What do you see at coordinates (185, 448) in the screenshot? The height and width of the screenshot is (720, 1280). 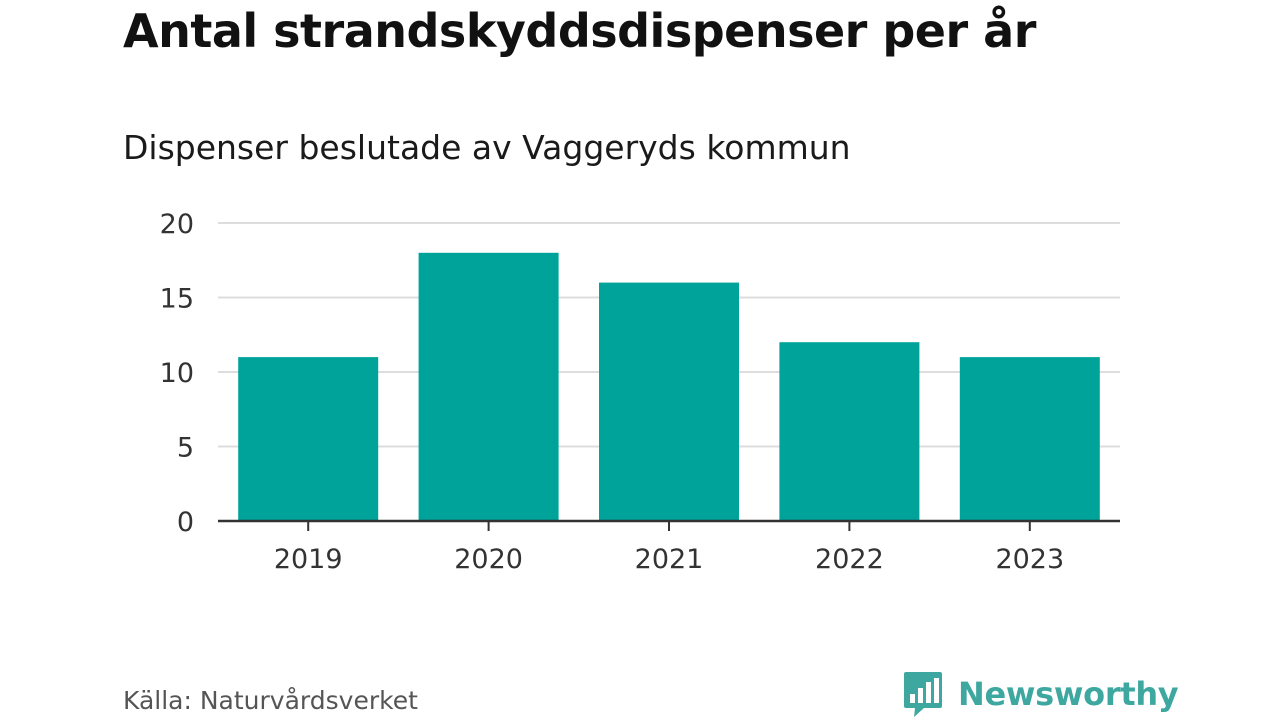 I see `y-tick-label: 5` at bounding box center [185, 448].